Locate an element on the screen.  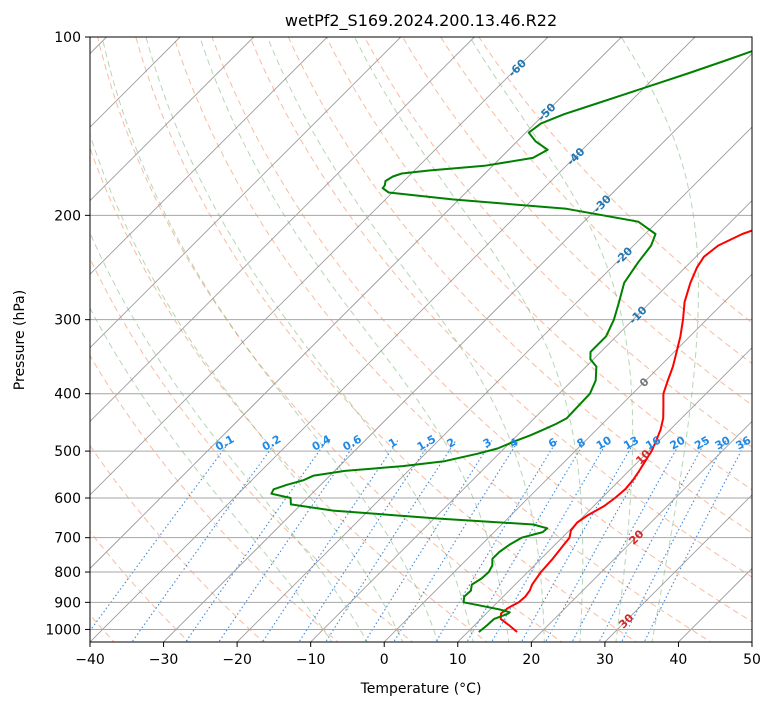
x-tick-label: −20 is located at coordinates (237, 660).